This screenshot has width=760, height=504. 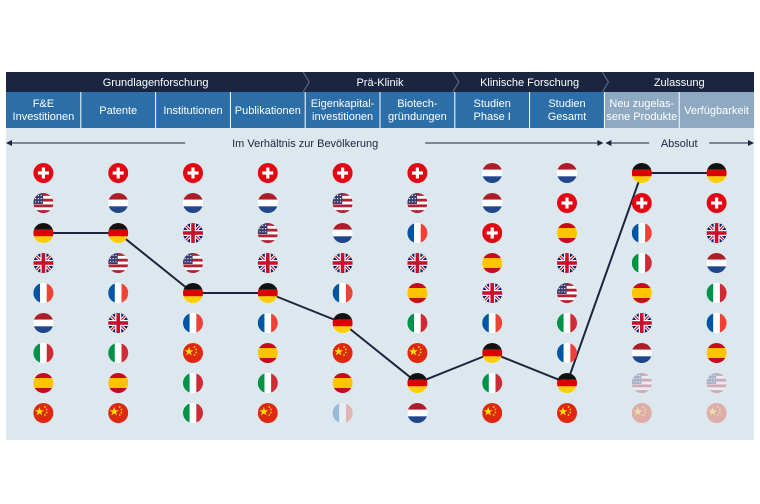 I want to click on phase-label: Prä-Klinik, so click(x=380, y=83).